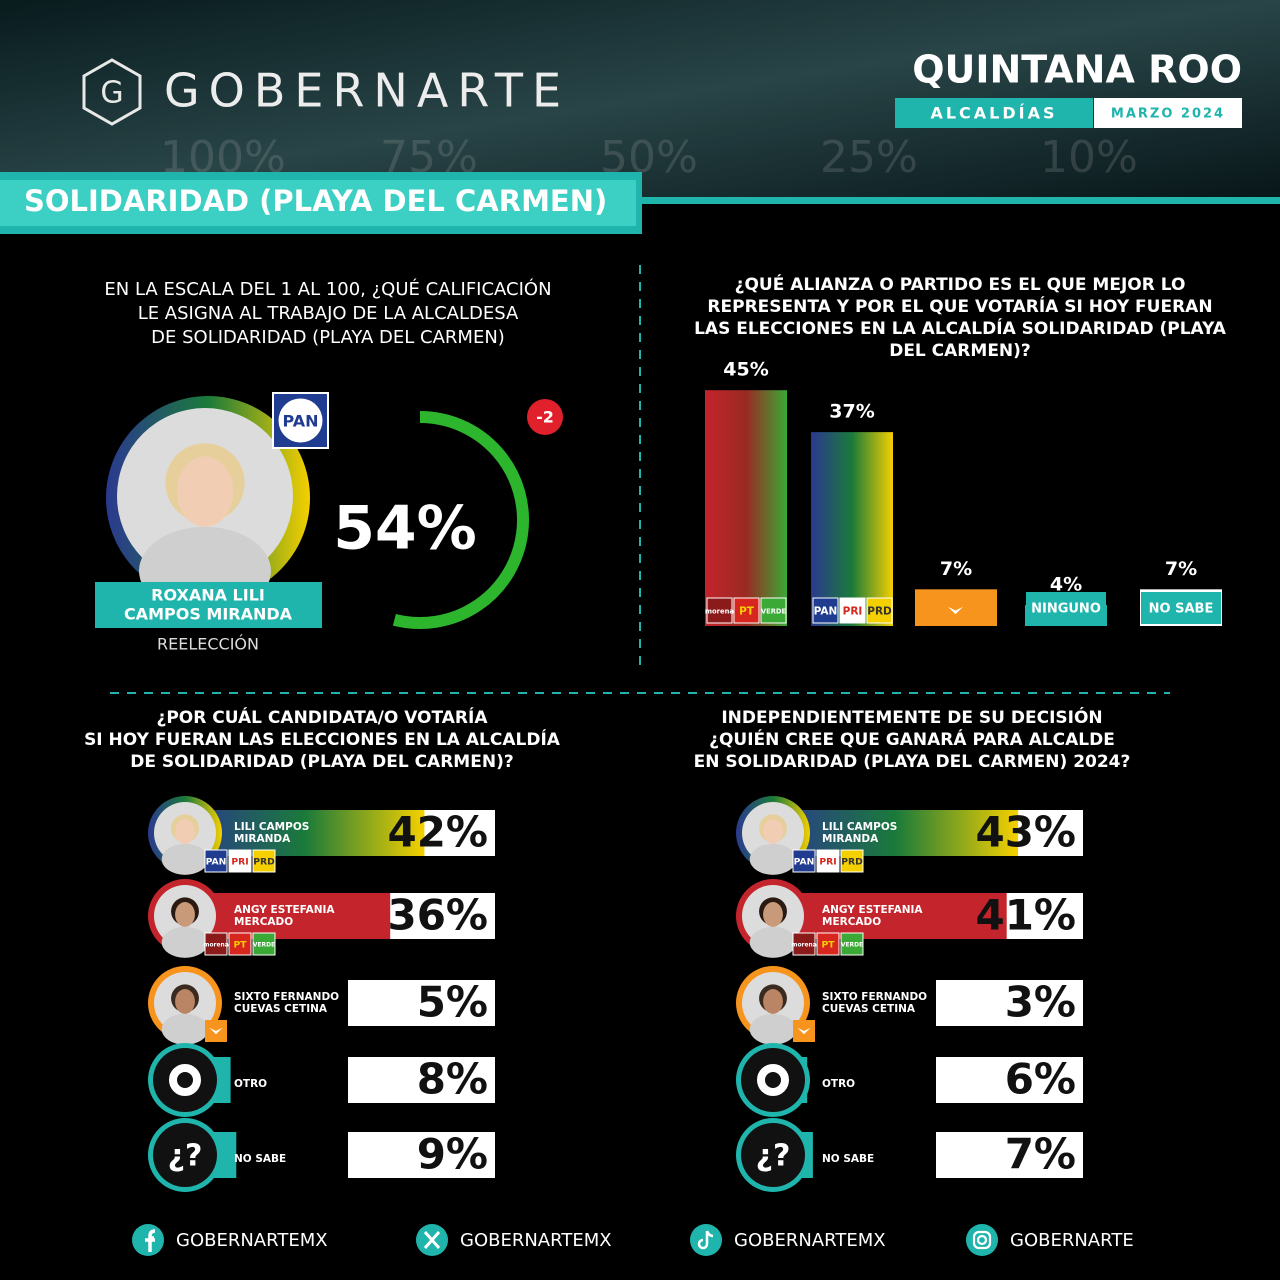  I want to click on value-label: 4%, so click(1066, 585).